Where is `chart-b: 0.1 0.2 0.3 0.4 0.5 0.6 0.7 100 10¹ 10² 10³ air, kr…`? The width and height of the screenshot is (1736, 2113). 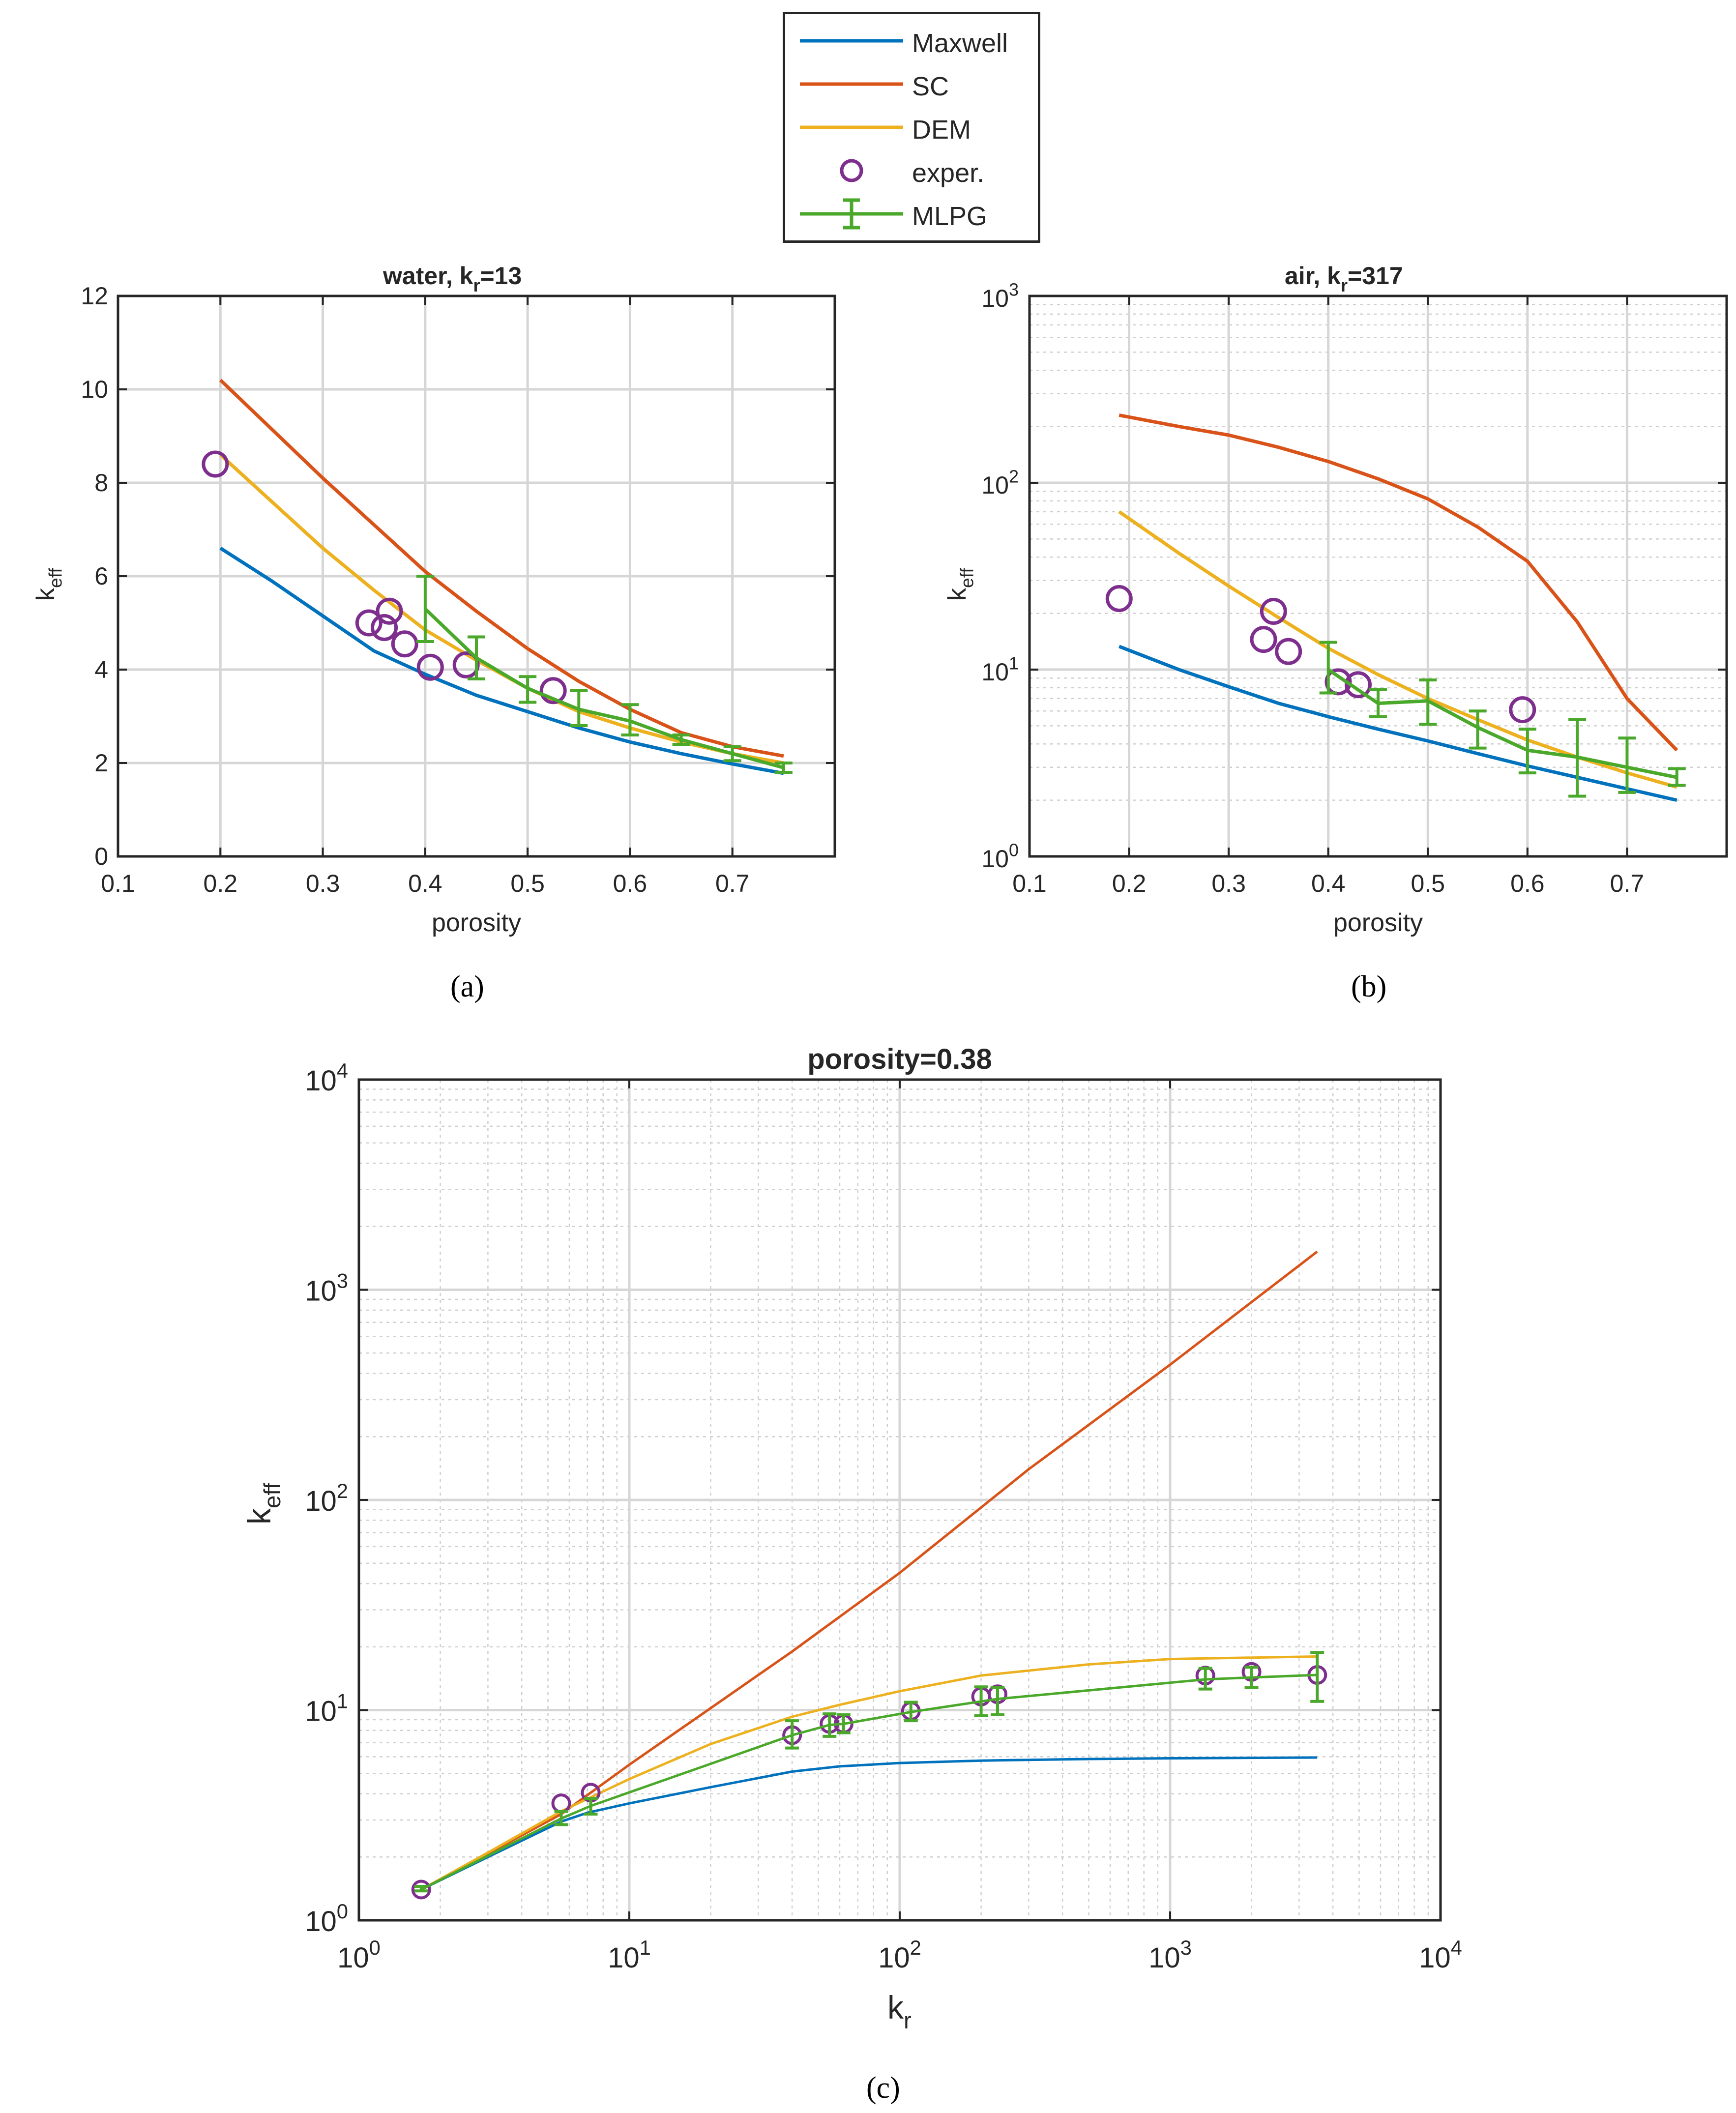 chart-b: 0.1 0.2 0.3 0.4 0.5 0.6 0.7 100 10¹ 10² 10³ air, kr… is located at coordinates (1335, 599).